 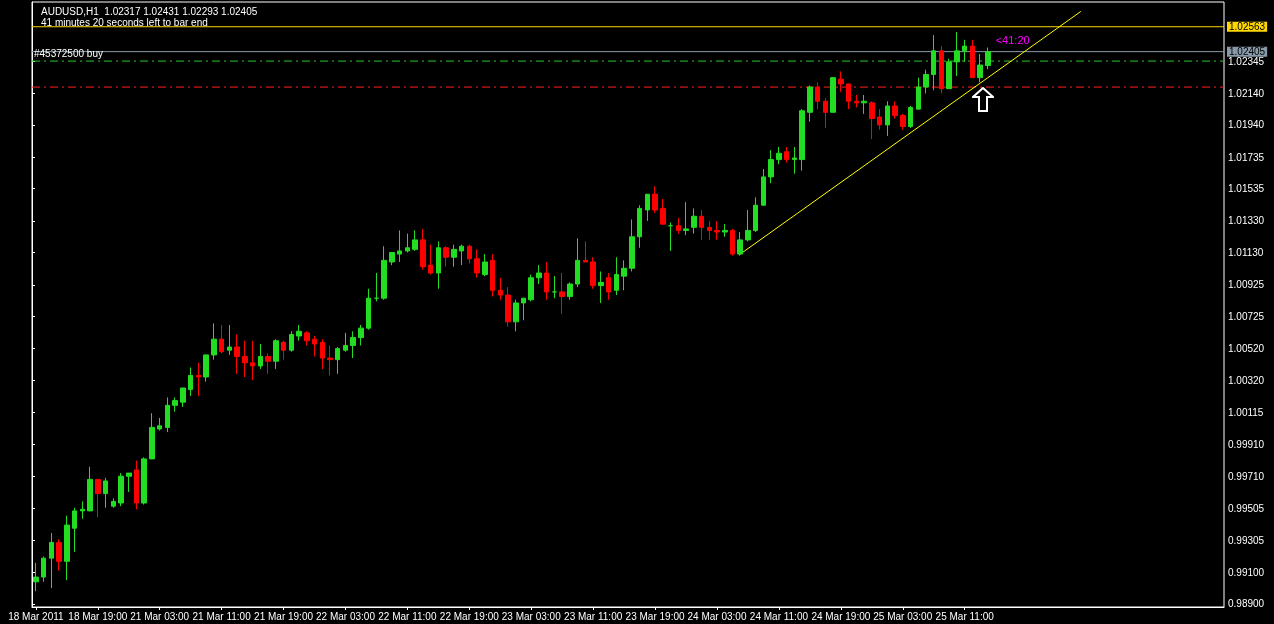 I want to click on ref-line-label: 1.02563, so click(x=1247, y=27).